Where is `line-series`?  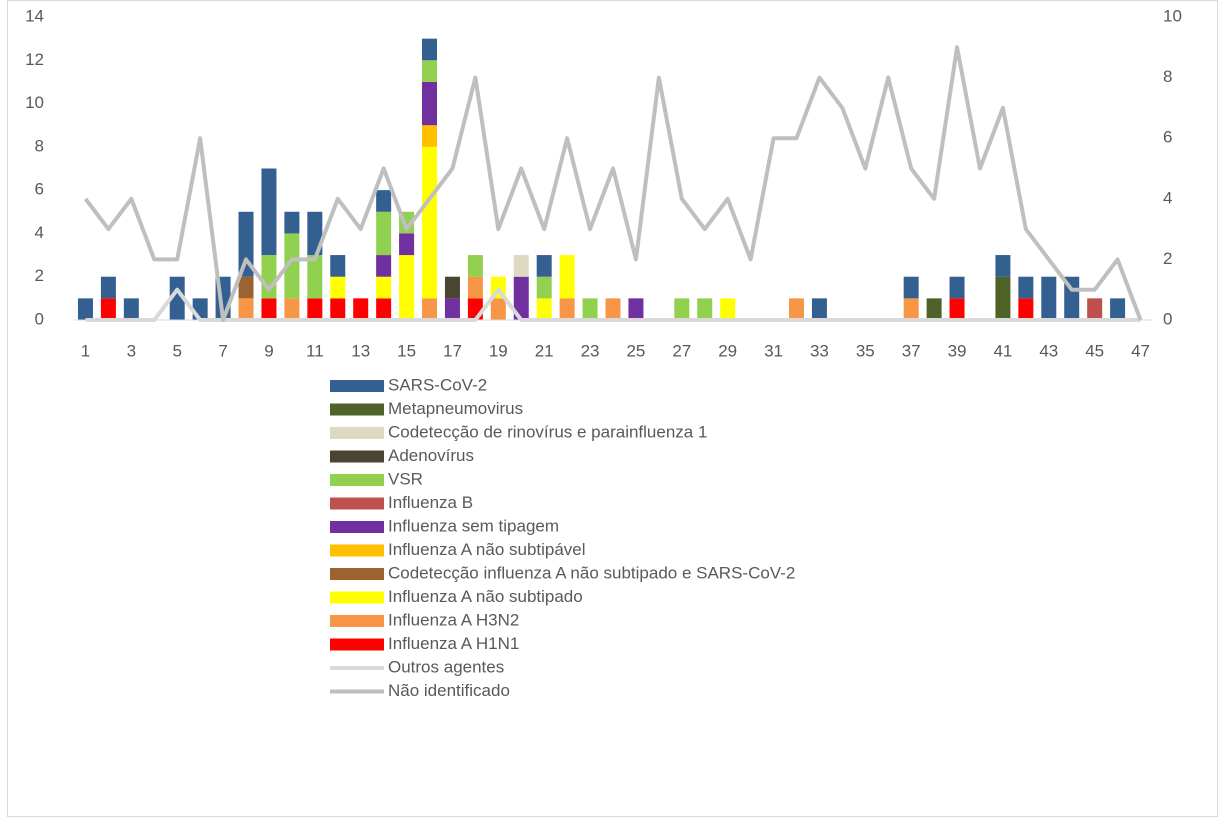
line-series is located at coordinates (613, 304).